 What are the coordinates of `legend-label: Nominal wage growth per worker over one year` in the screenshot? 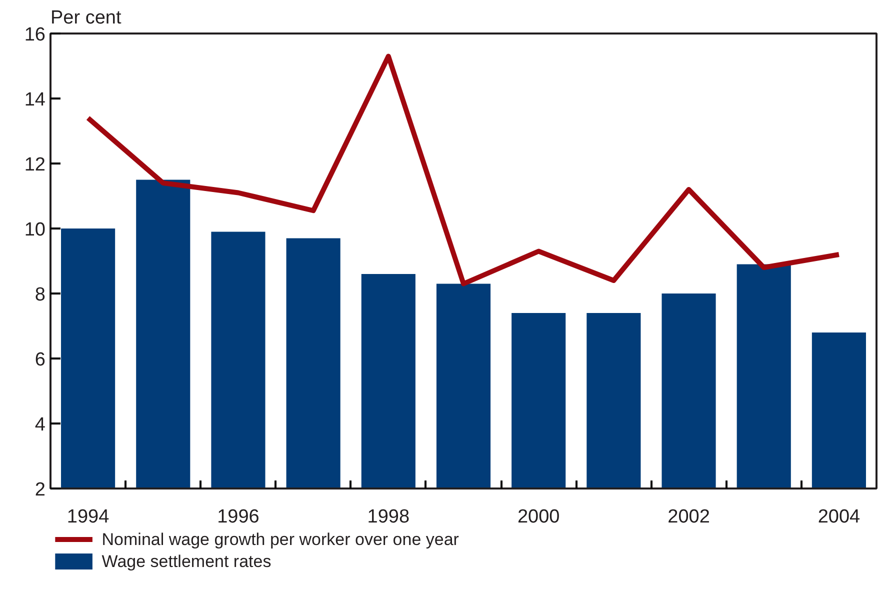 It's located at (281, 539).